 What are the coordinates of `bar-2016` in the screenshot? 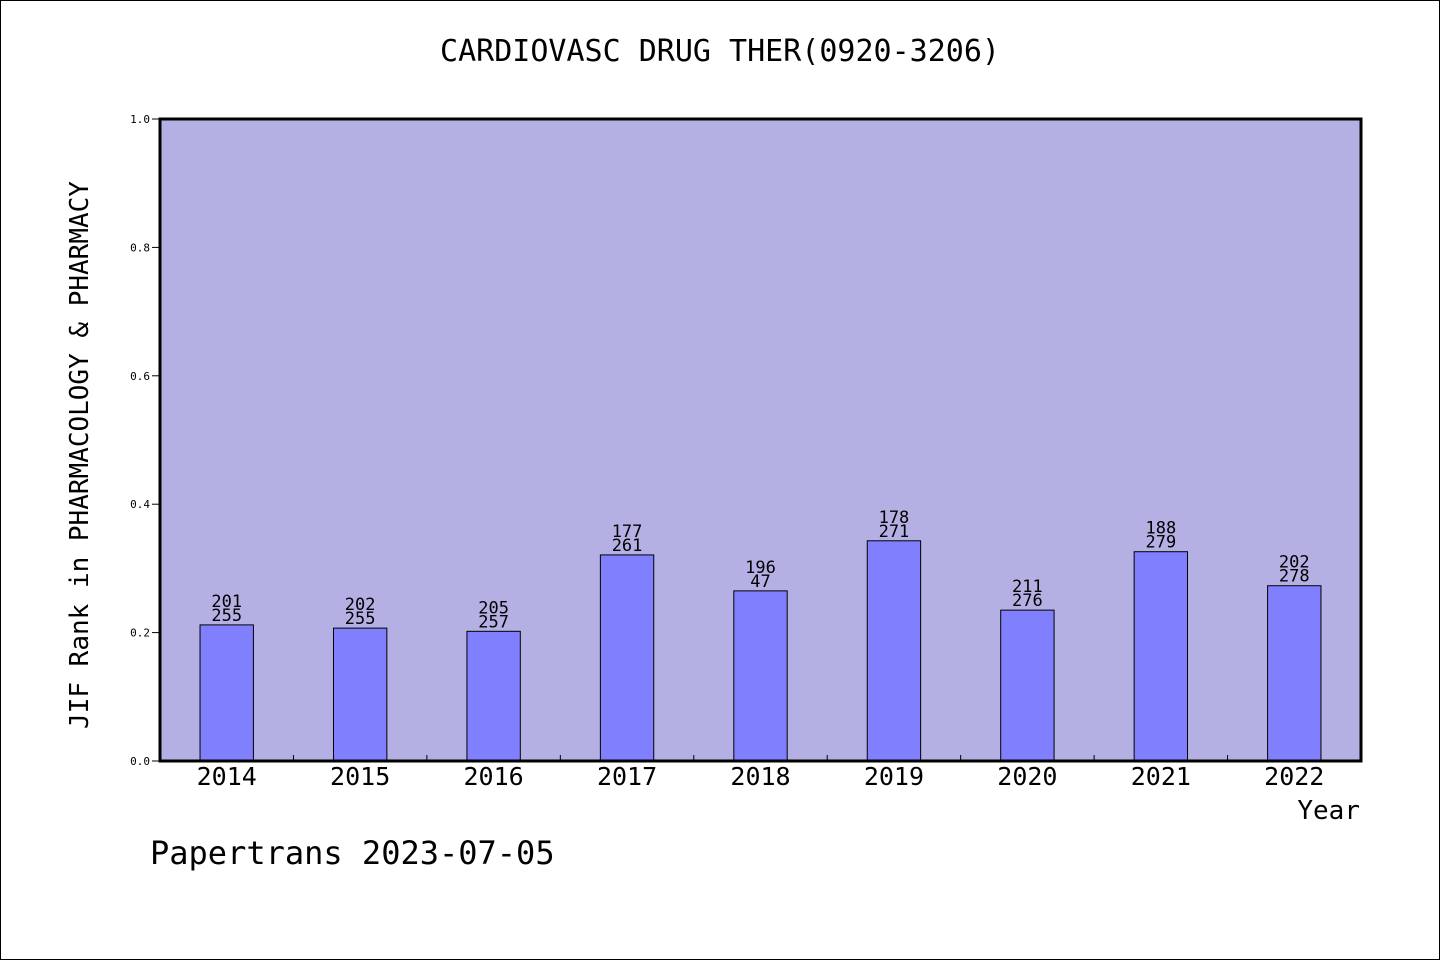 It's located at (493, 696).